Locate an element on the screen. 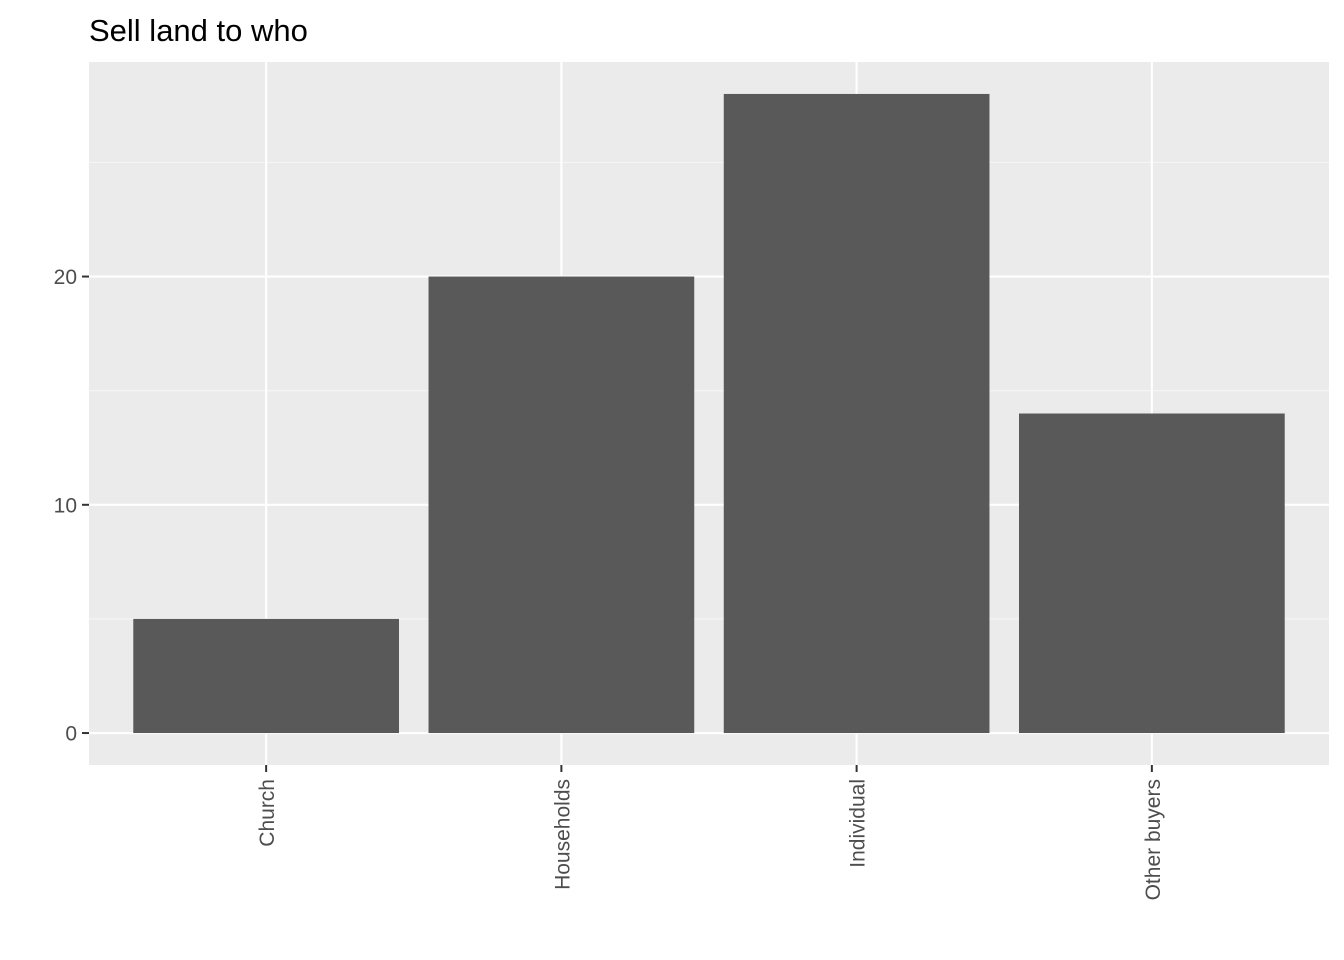 The height and width of the screenshot is (960, 1344). bar-other-buyers is located at coordinates (1152, 573).